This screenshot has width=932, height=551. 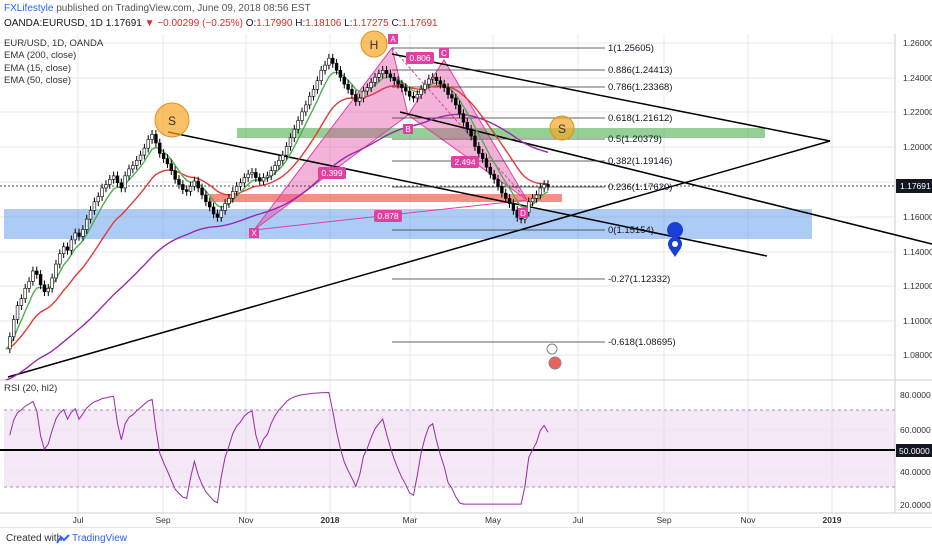 I want to click on svg-text: May, so click(x=493, y=520).